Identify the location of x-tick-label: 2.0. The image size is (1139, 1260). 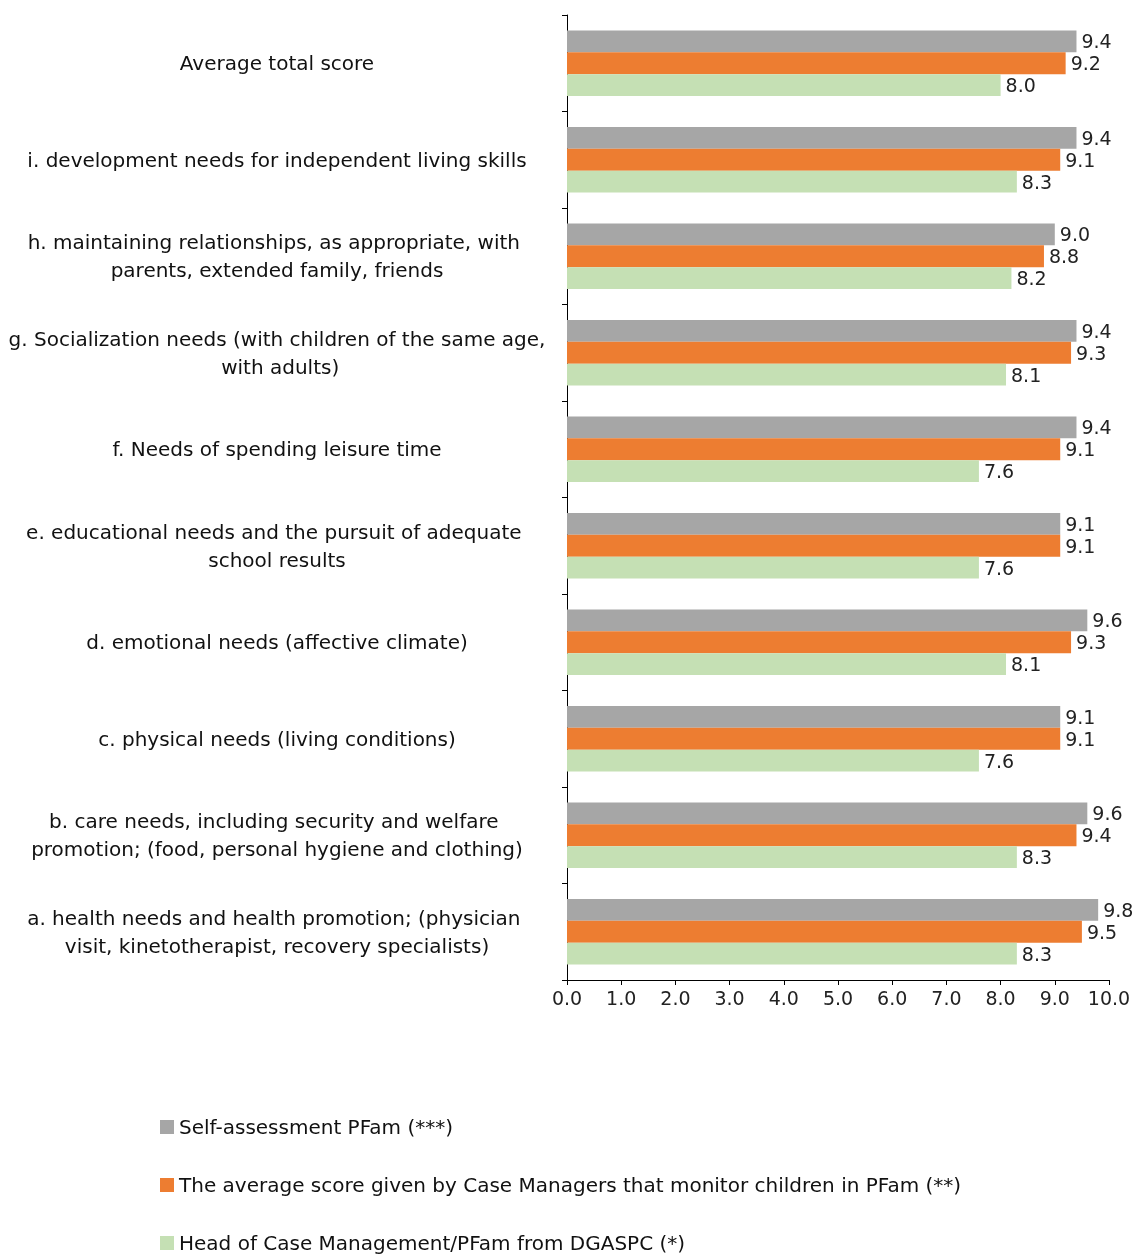
(675, 997).